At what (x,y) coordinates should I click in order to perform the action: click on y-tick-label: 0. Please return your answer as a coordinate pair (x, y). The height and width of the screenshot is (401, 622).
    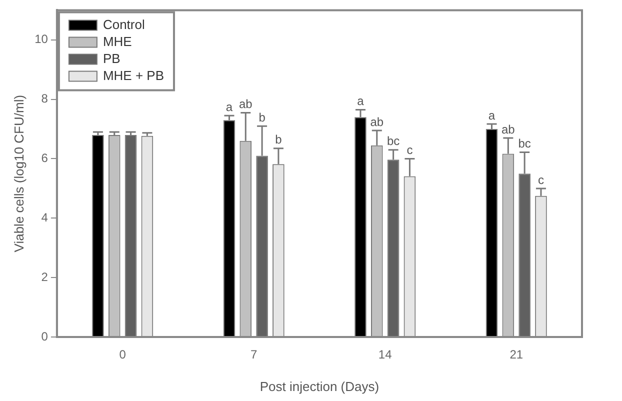
    Looking at the image, I should click on (44, 336).